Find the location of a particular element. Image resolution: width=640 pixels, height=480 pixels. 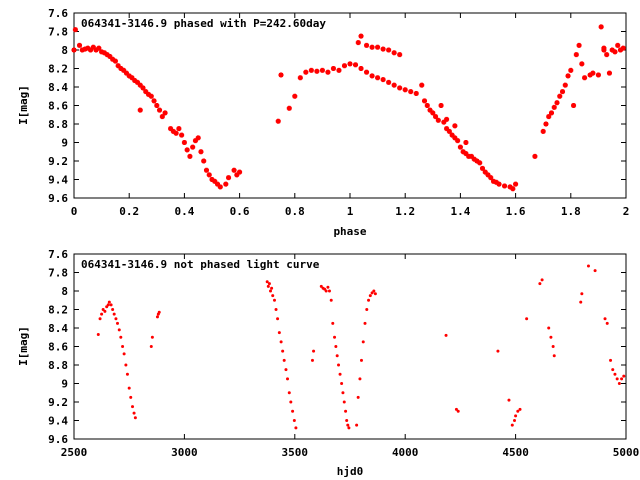

y-tick-labels: 7.6 7.8 8 8.2 8.4 8.6 8.8 9 9.2 9.4 9.6 is located at coordinates (58, 106).